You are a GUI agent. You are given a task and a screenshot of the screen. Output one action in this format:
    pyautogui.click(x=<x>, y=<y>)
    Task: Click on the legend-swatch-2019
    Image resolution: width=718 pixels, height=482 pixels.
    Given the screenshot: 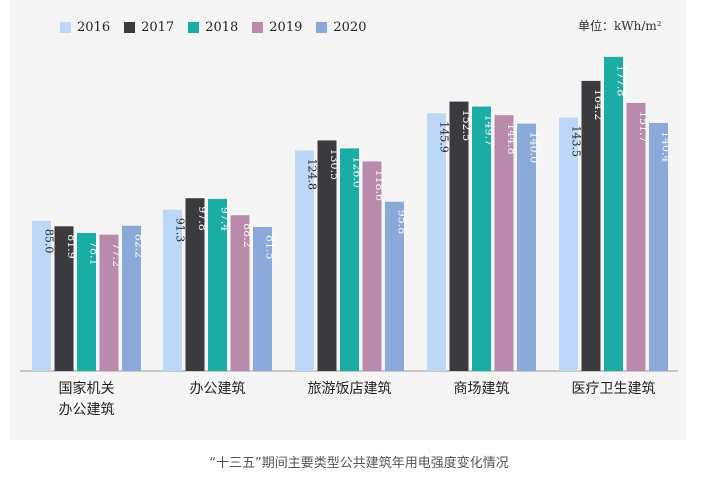 What is the action you would take?
    pyautogui.click(x=258, y=27)
    